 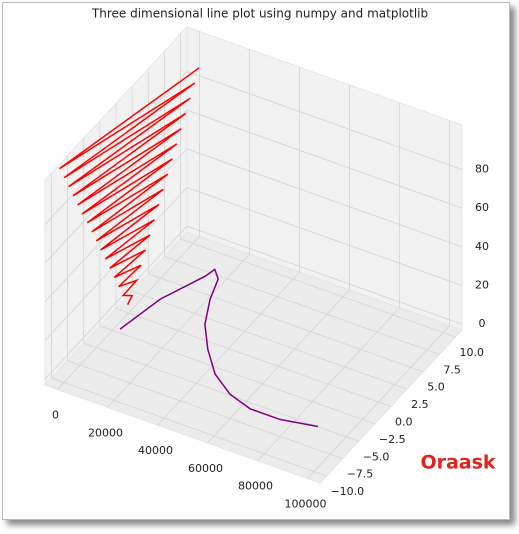 What do you see at coordinates (392, 439) in the screenshot?
I see `y-tick-label: −2.5` at bounding box center [392, 439].